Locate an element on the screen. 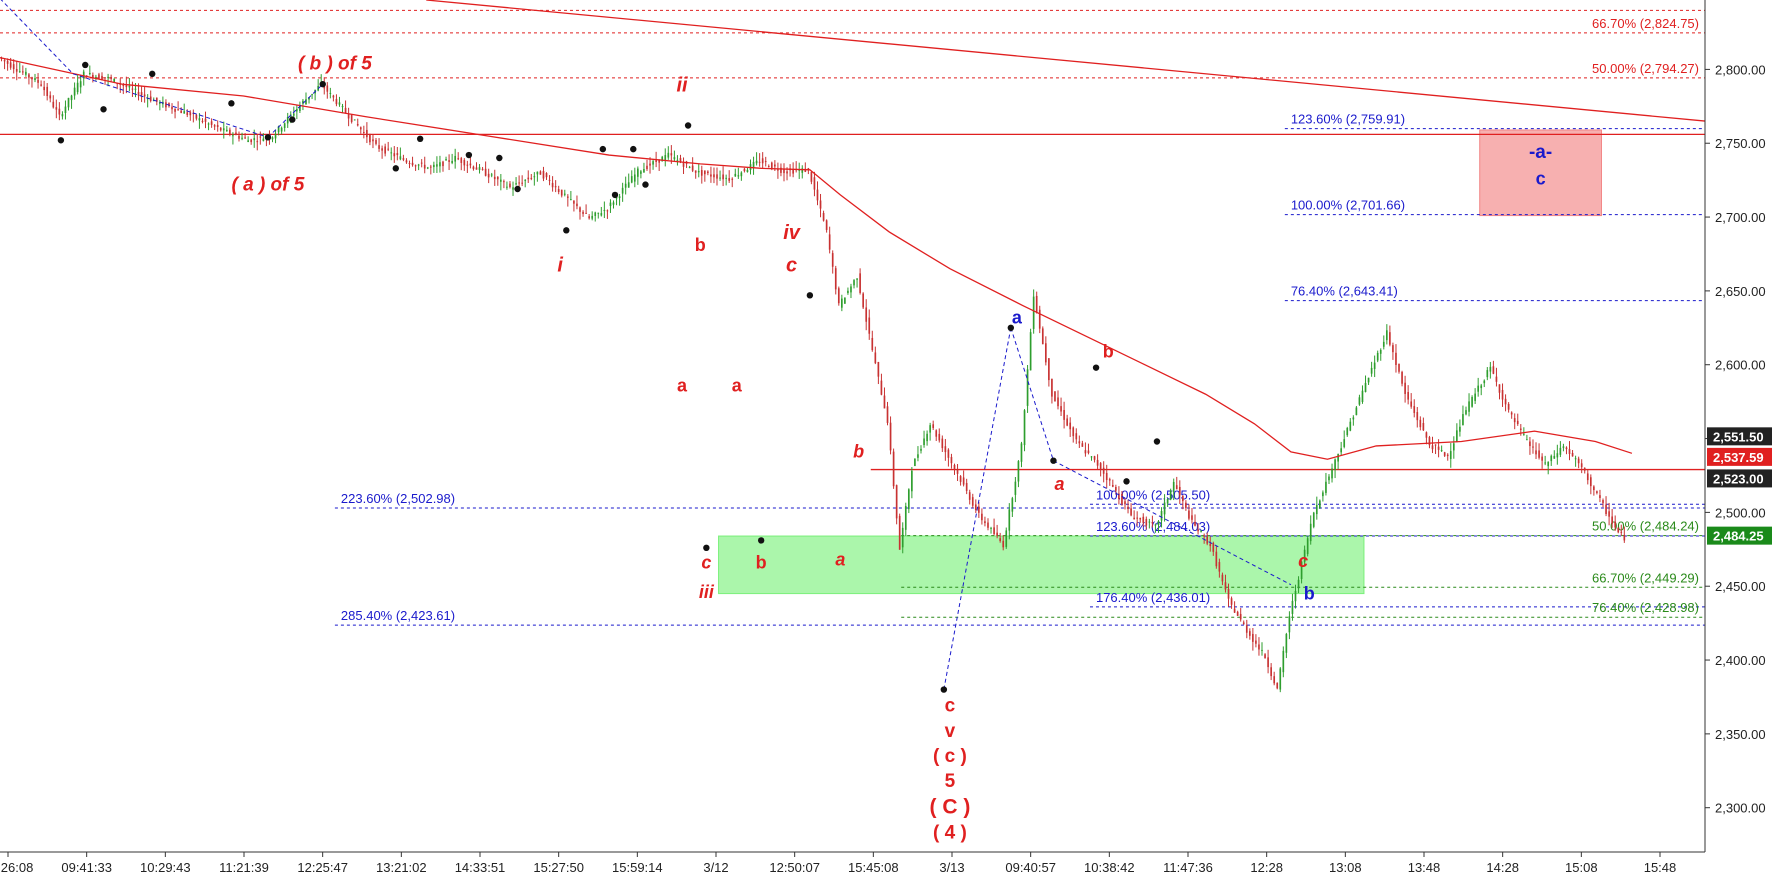  x-tick-label: 14:28 is located at coordinates (1502, 867).